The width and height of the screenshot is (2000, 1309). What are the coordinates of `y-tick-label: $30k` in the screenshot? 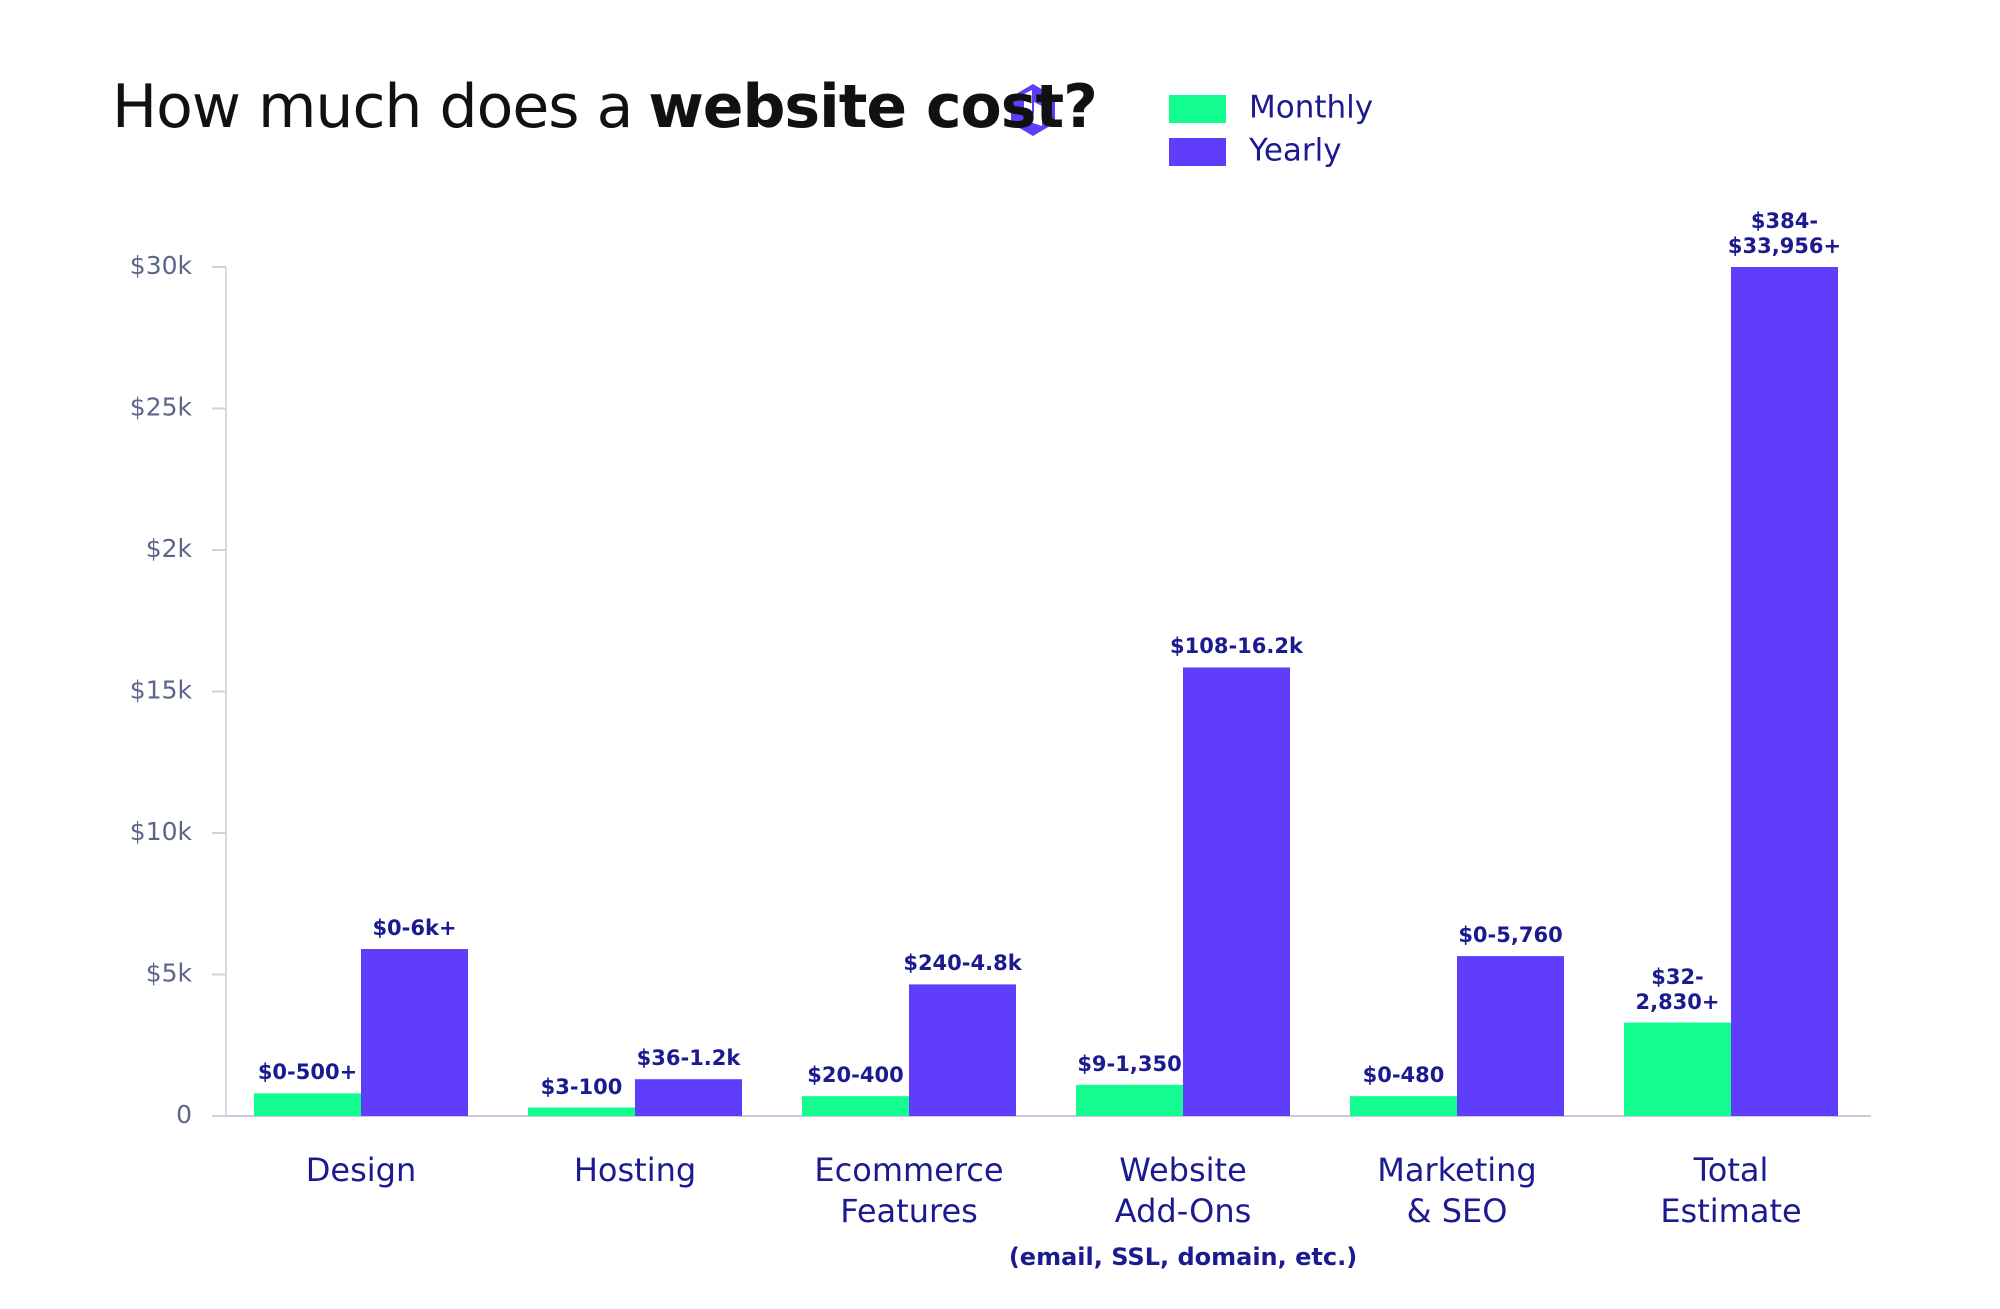 It's located at (161, 265).